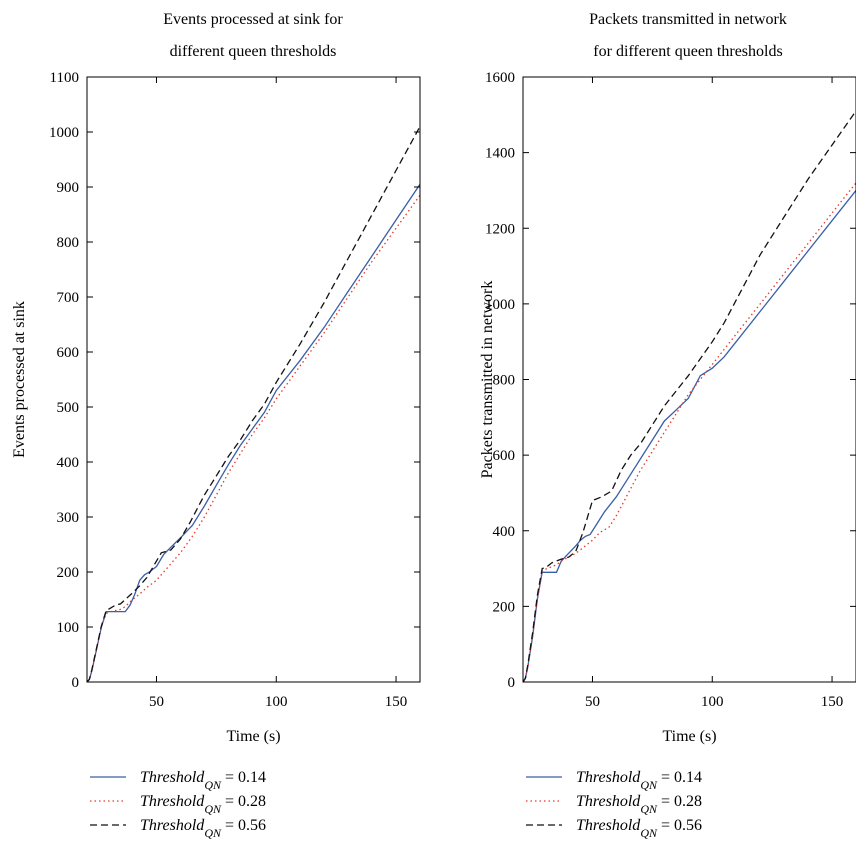  Describe the element at coordinates (688, 19) in the screenshot. I see `chart-title-line: Packets transmitted in network` at that location.